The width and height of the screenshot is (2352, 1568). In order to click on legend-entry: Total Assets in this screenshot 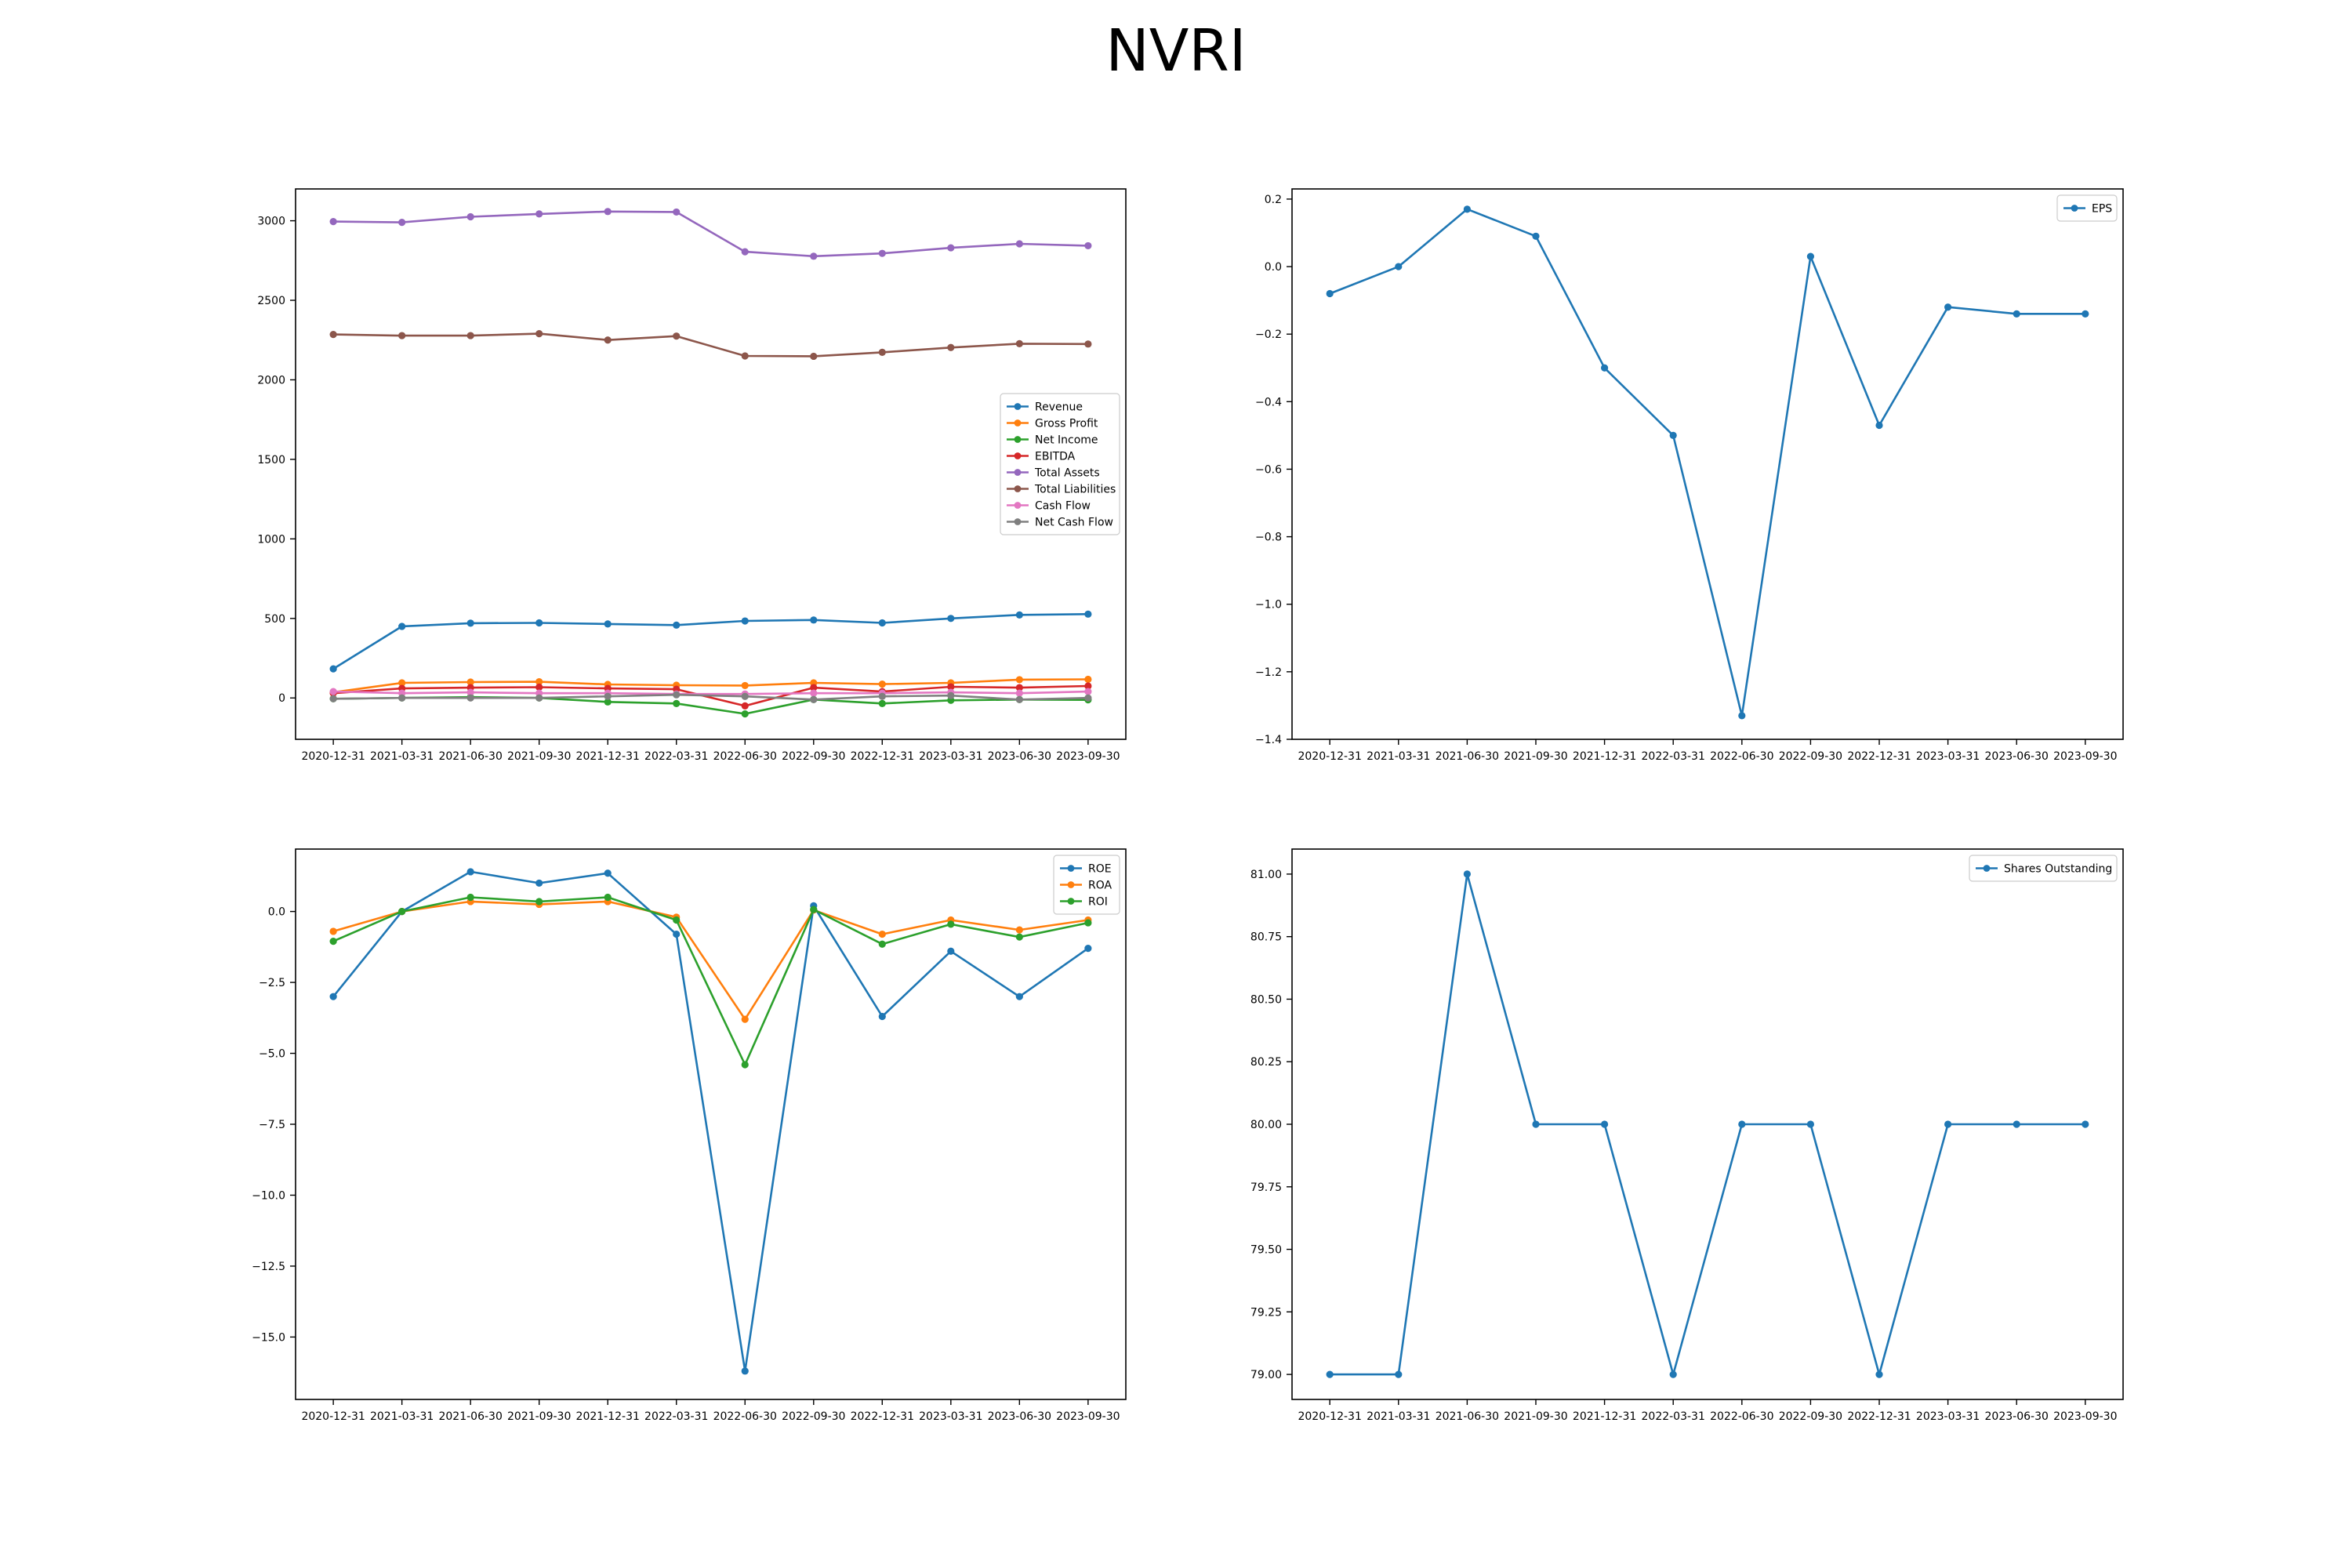, I will do `click(1053, 473)`.